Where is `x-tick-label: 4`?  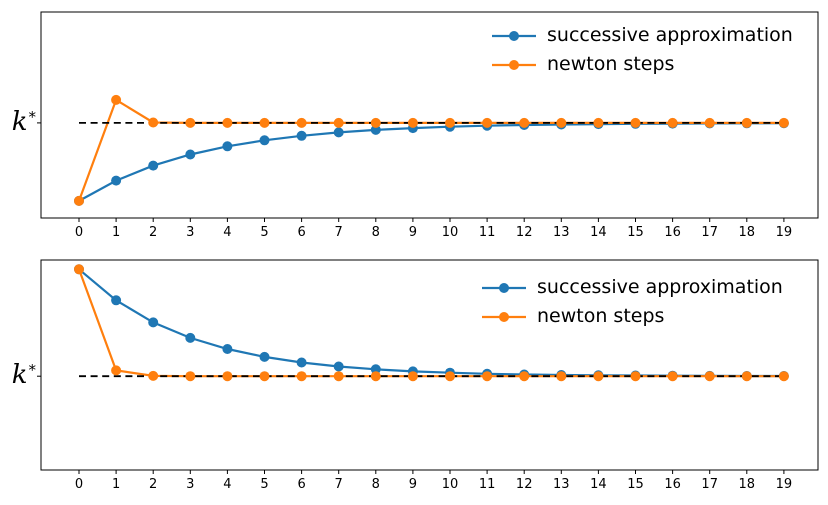 x-tick-label: 4 is located at coordinates (227, 484).